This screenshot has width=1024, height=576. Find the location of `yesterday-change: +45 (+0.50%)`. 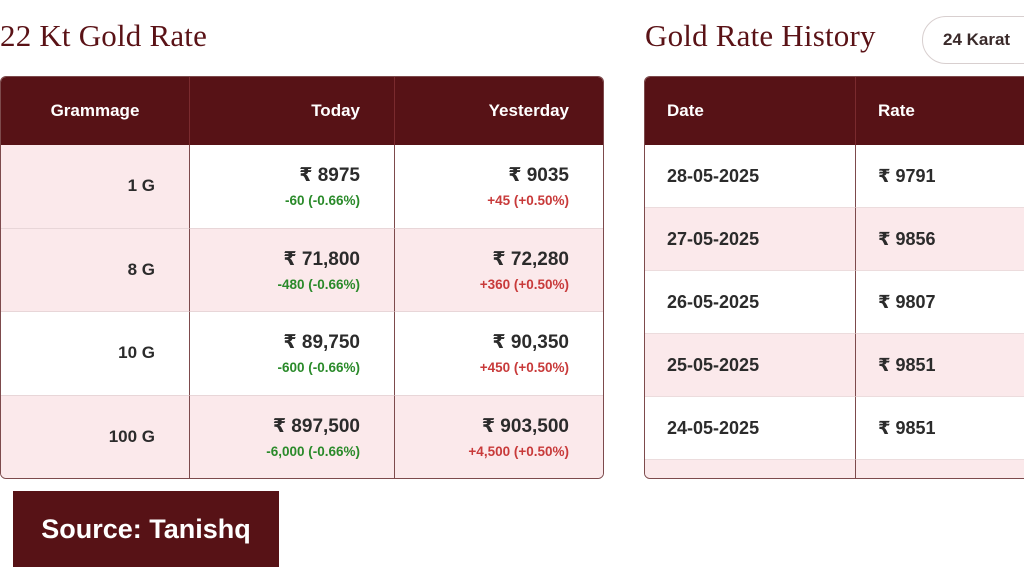

yesterday-change: +45 (+0.50%) is located at coordinates (528, 201).